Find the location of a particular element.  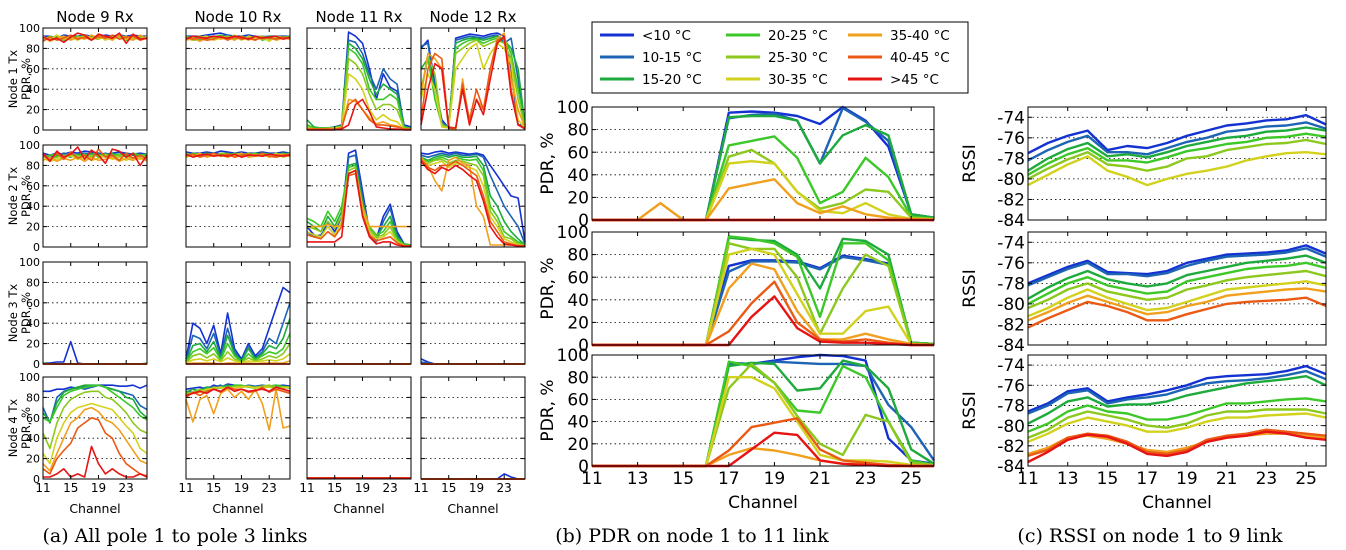

legend-label: >45 °C is located at coordinates (914, 80).